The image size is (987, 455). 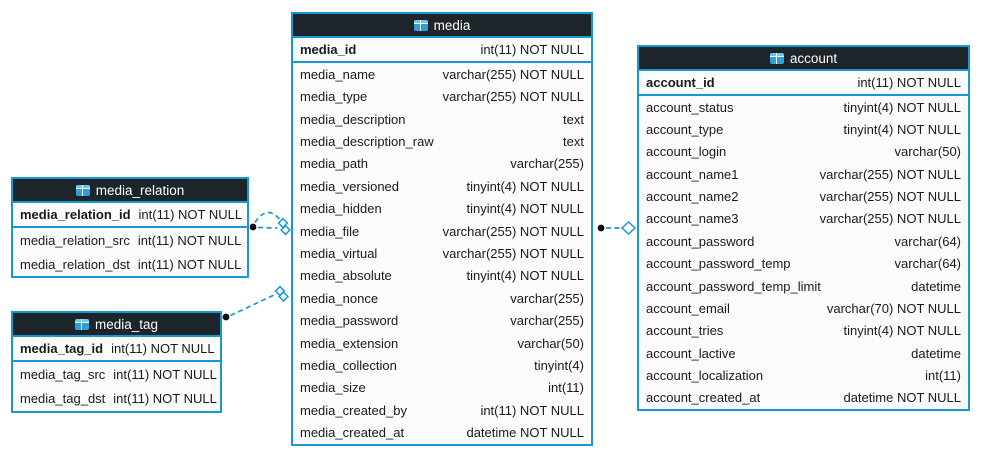 I want to click on column-row: account_name3 varchar(255) NOT NULL, so click(x=803, y=219).